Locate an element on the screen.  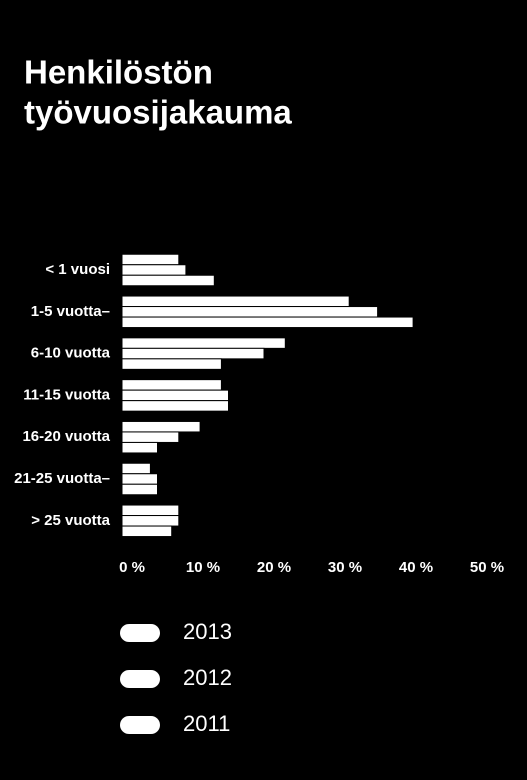
y-tick-label: 1-5 vuotta– is located at coordinates (70, 311).